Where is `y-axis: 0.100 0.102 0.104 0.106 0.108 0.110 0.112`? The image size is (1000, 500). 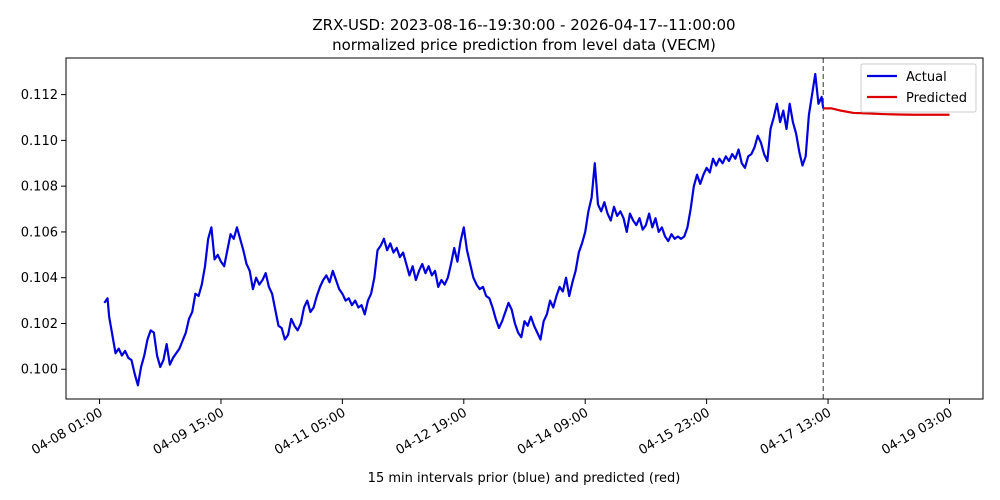
y-axis: 0.100 0.102 0.104 0.106 0.108 0.110 0.112 is located at coordinates (43, 233).